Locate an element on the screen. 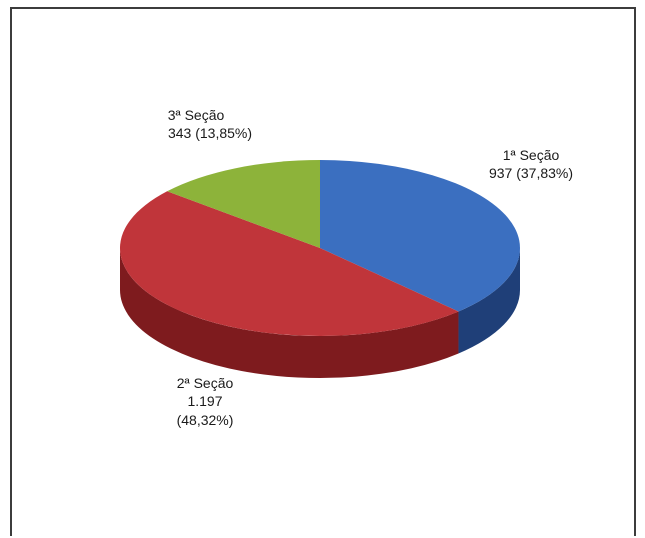 Image resolution: width=645 pixels, height=538 pixels. data-label-2: 2ª Seção 1.197 (48,32%) is located at coordinates (205, 401).